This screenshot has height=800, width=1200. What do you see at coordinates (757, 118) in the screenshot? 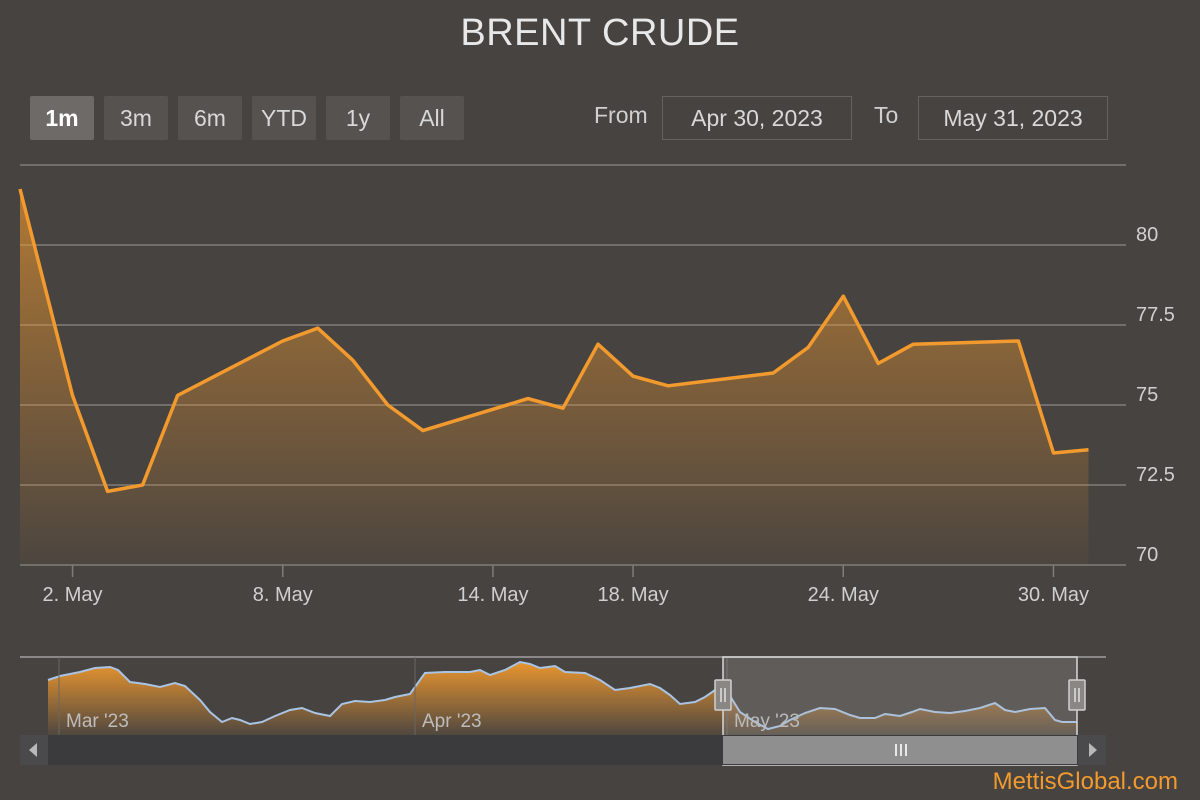
I see `from-date-input: Apr 30, 2023` at bounding box center [757, 118].